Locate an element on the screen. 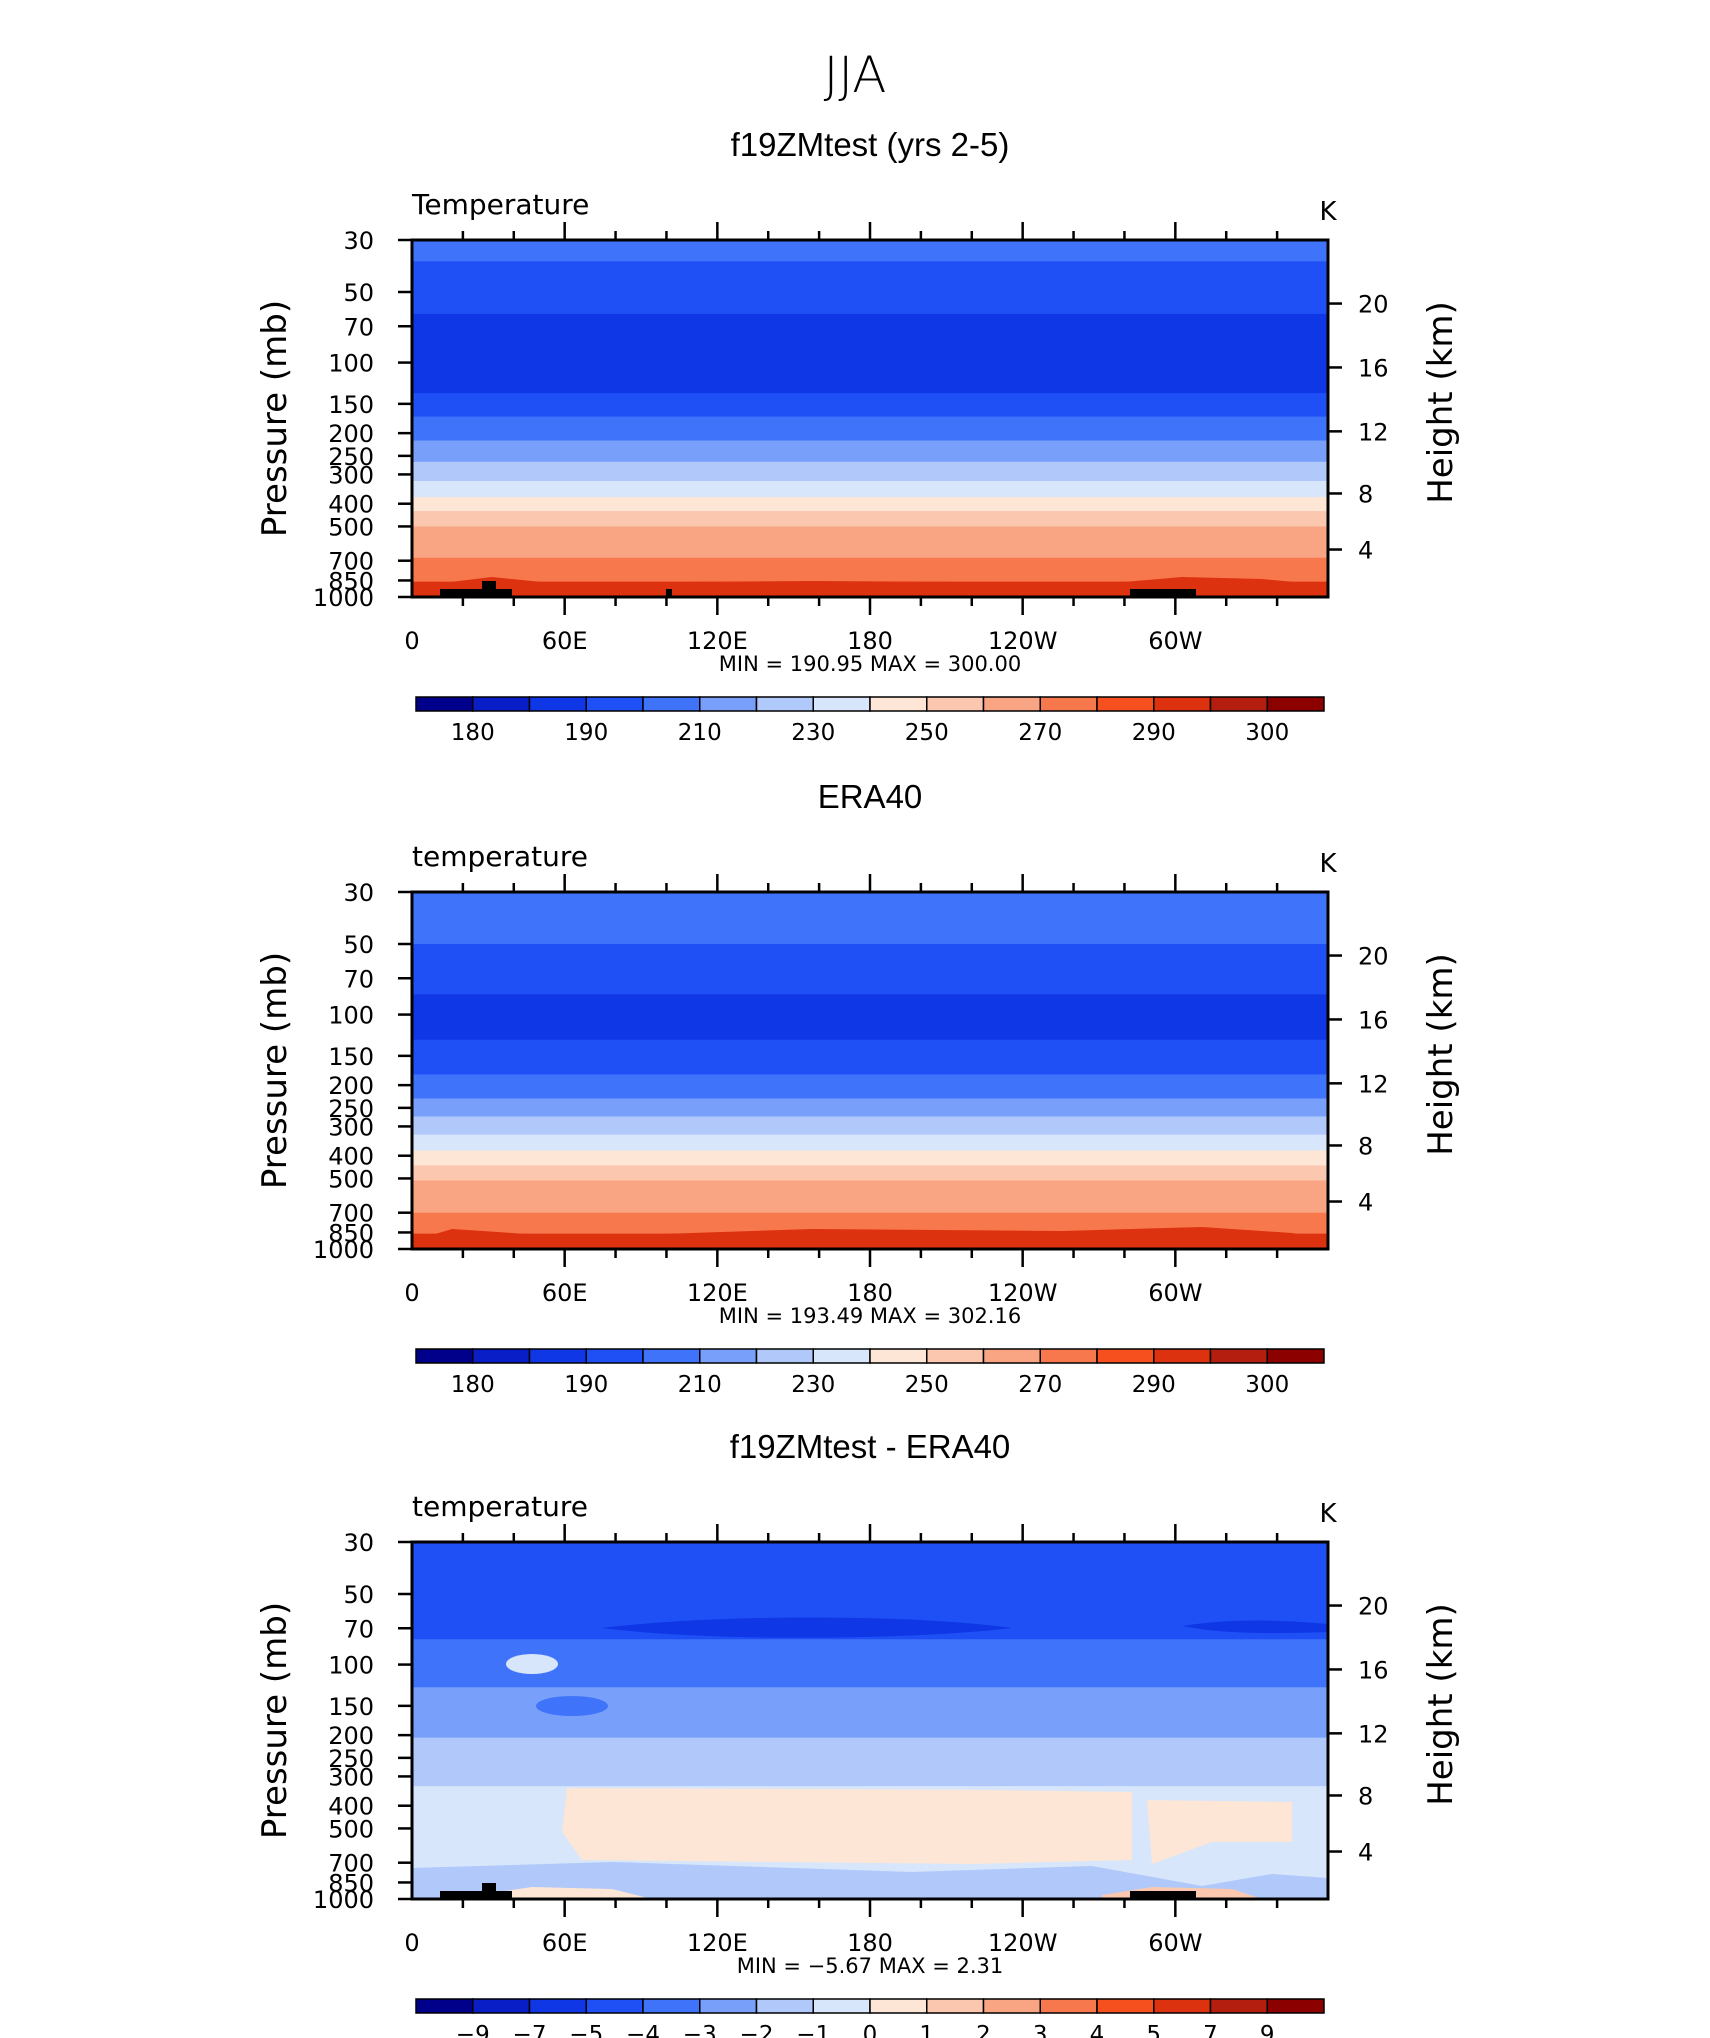  colorbar-label: −4 is located at coordinates (643, 2030).